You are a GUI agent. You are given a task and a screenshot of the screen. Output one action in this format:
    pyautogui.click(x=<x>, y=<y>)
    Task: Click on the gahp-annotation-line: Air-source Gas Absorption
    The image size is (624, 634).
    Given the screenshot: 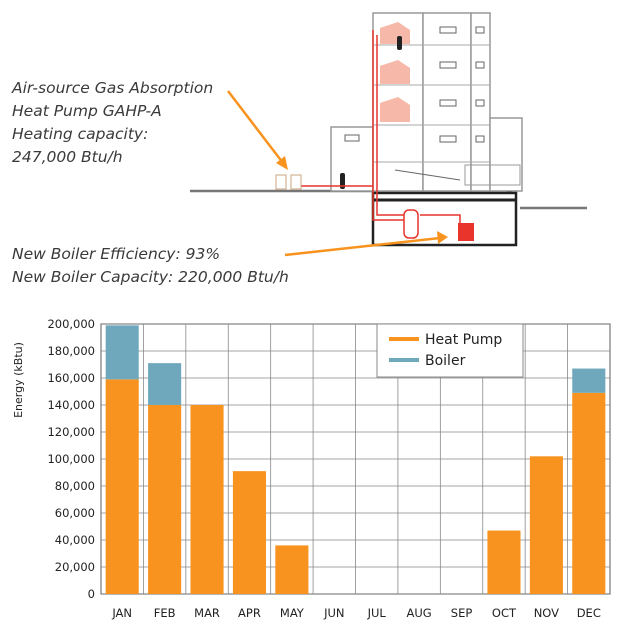 What is the action you would take?
    pyautogui.click(x=113, y=88)
    